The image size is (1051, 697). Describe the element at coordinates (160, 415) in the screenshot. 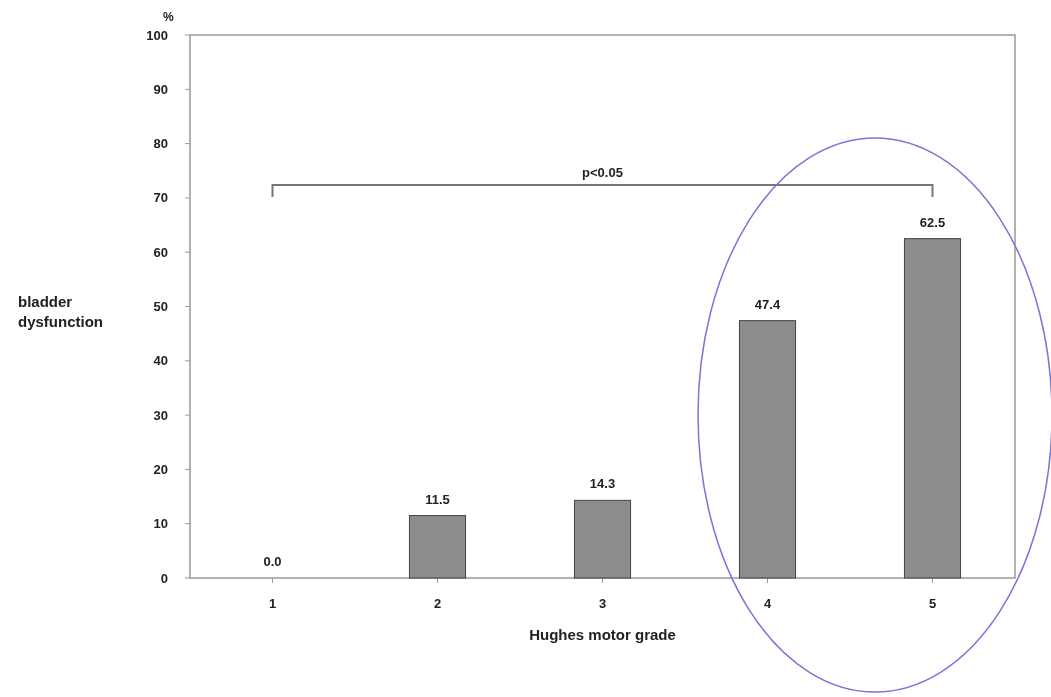

I see `y-tick-label: 30` at that location.